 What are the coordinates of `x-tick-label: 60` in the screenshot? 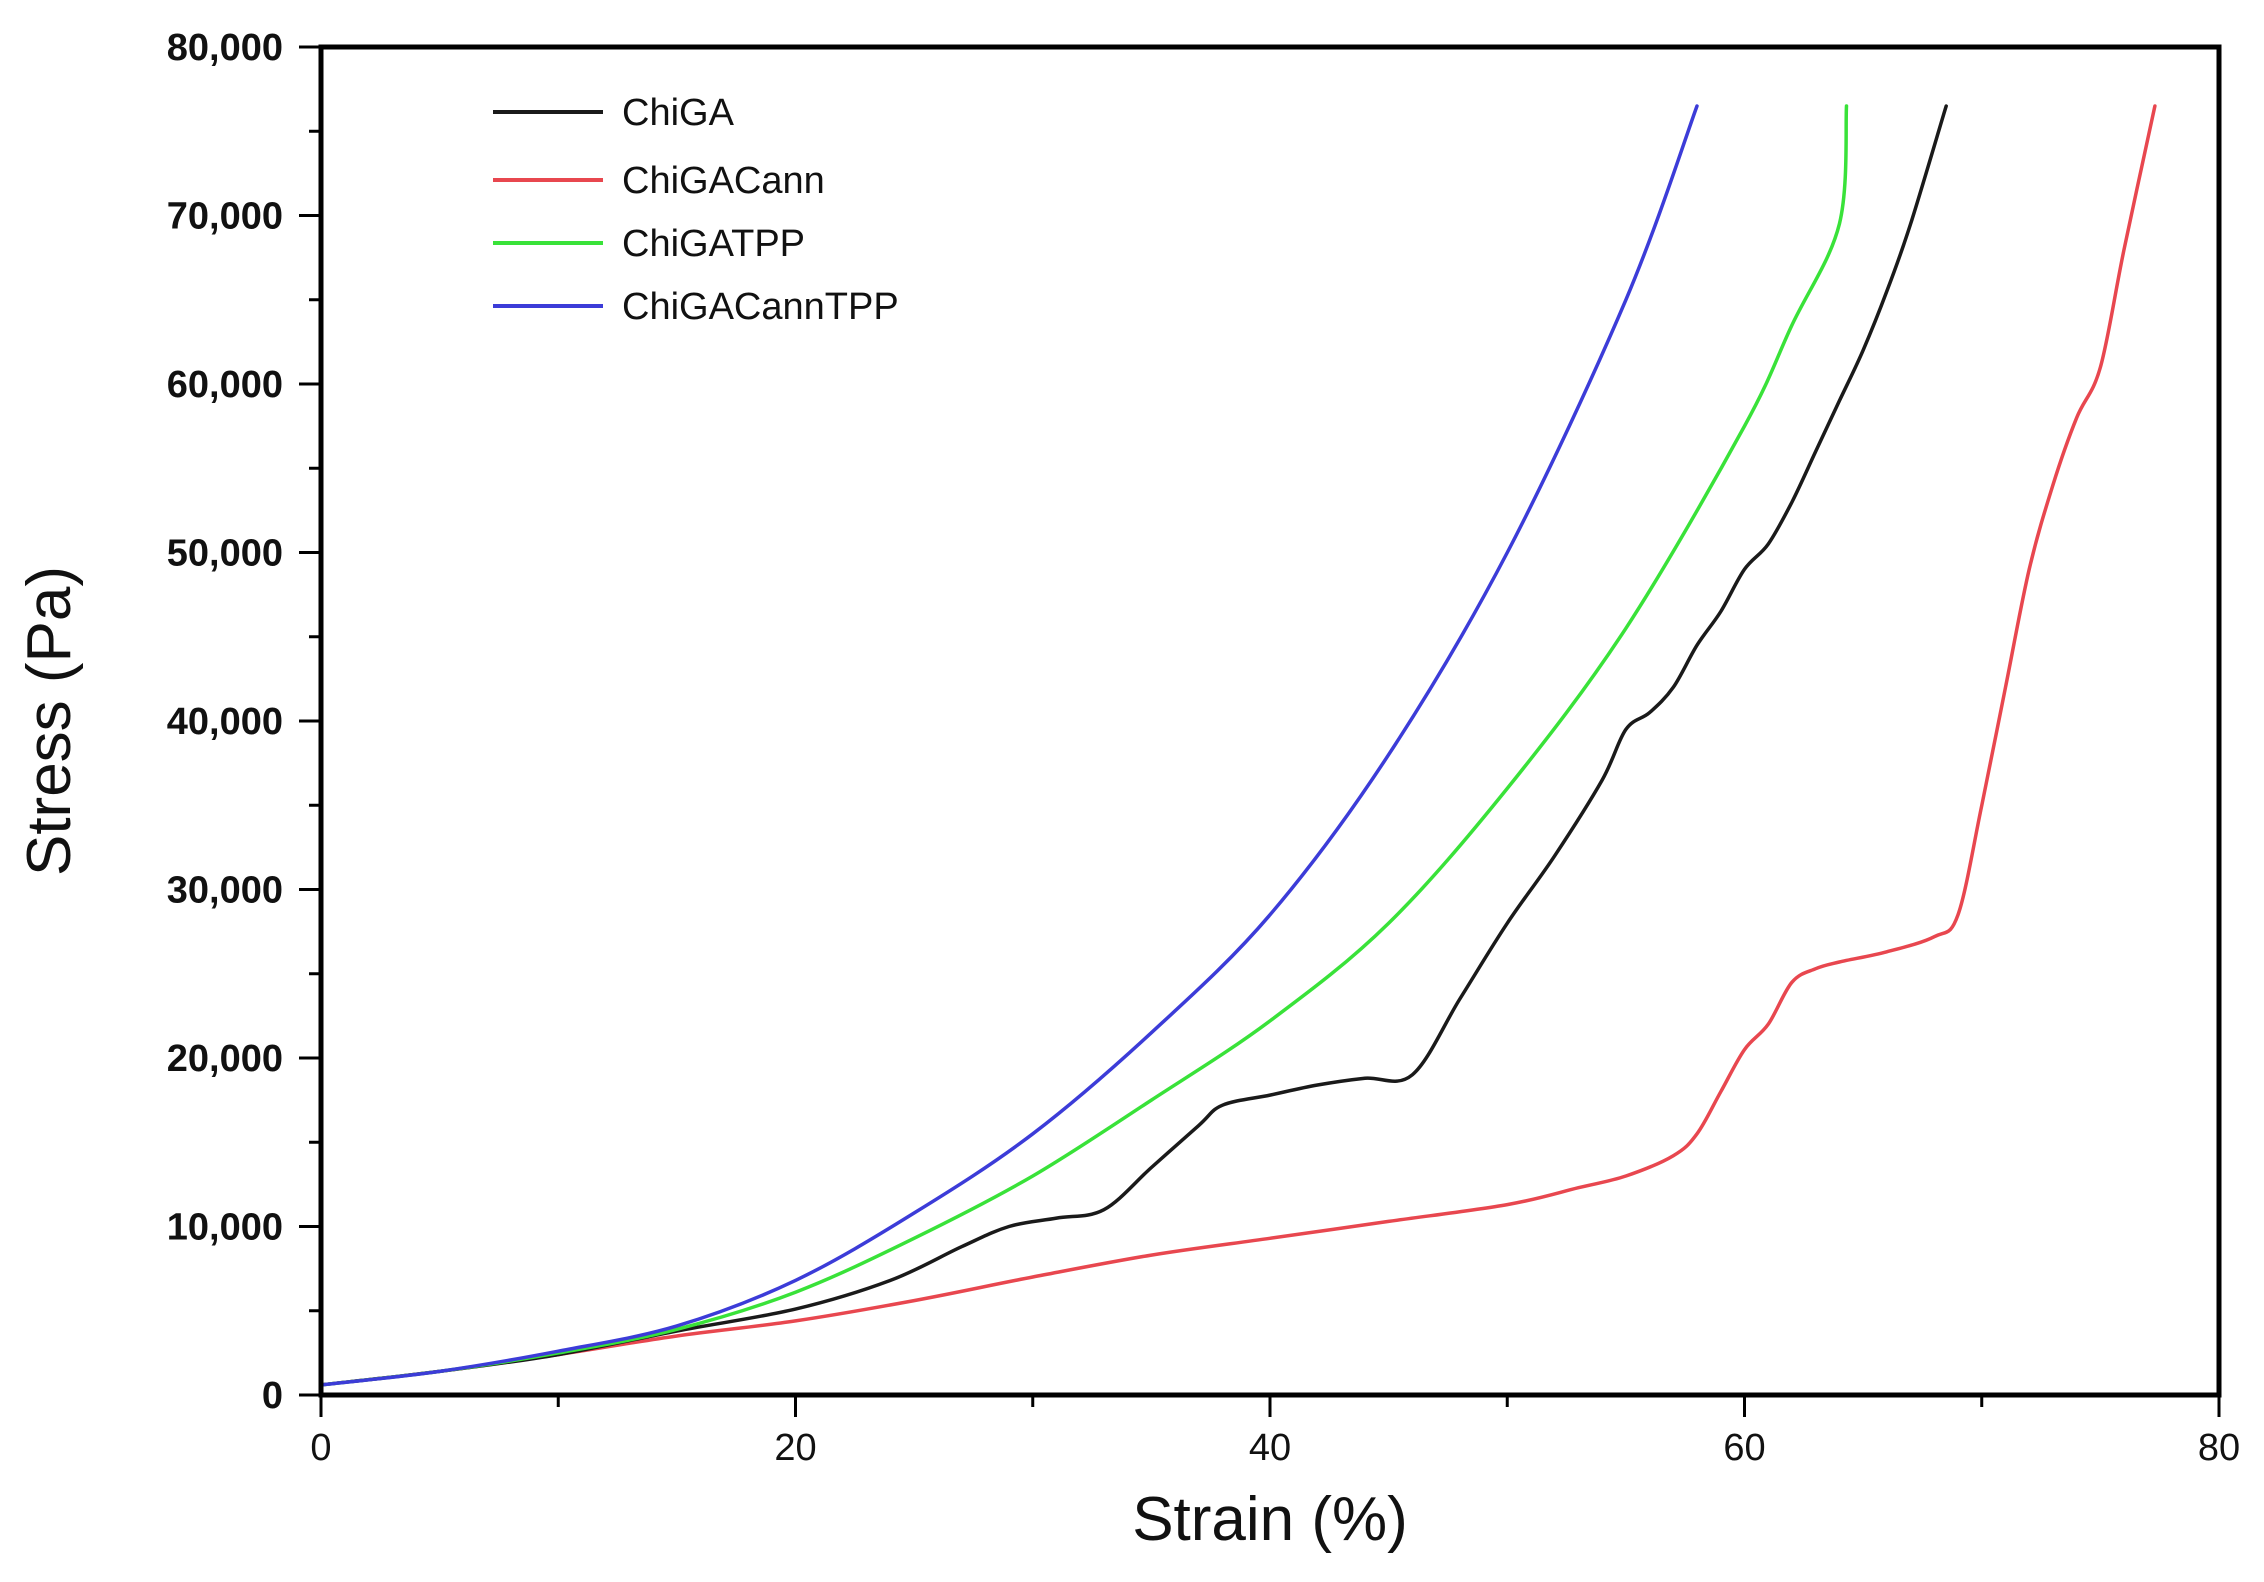 It's located at (1744, 1448).